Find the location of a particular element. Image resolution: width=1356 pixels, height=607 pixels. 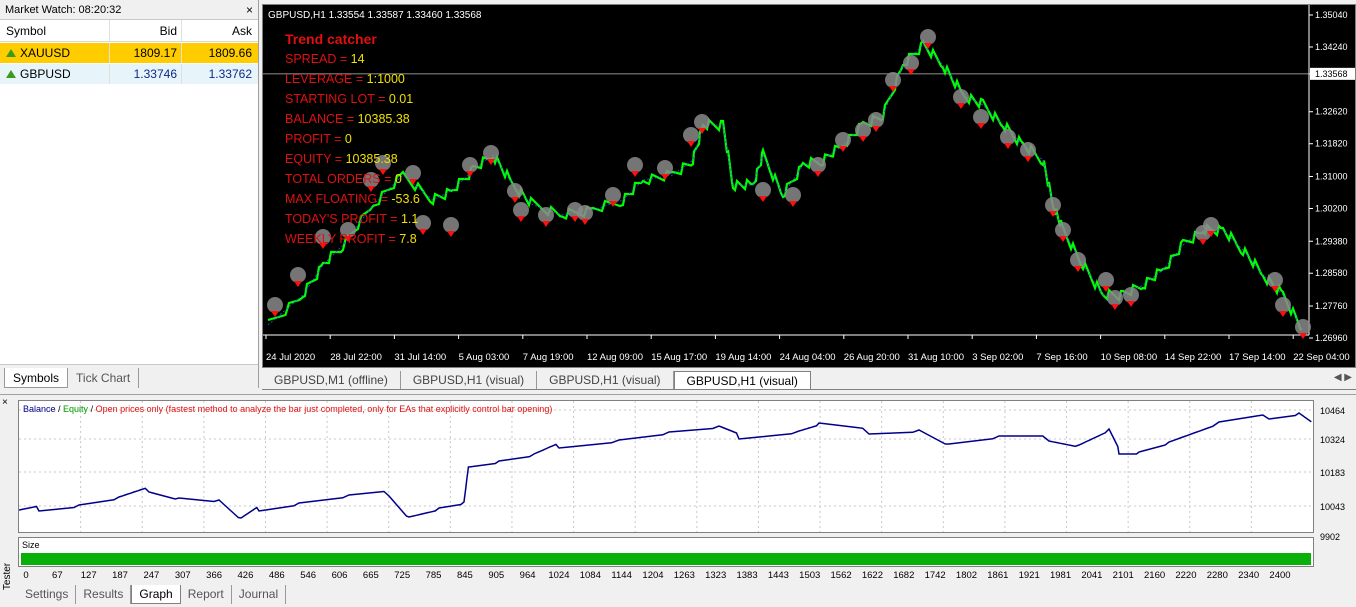

tester-x-label: 2400 is located at coordinates (1280, 575).